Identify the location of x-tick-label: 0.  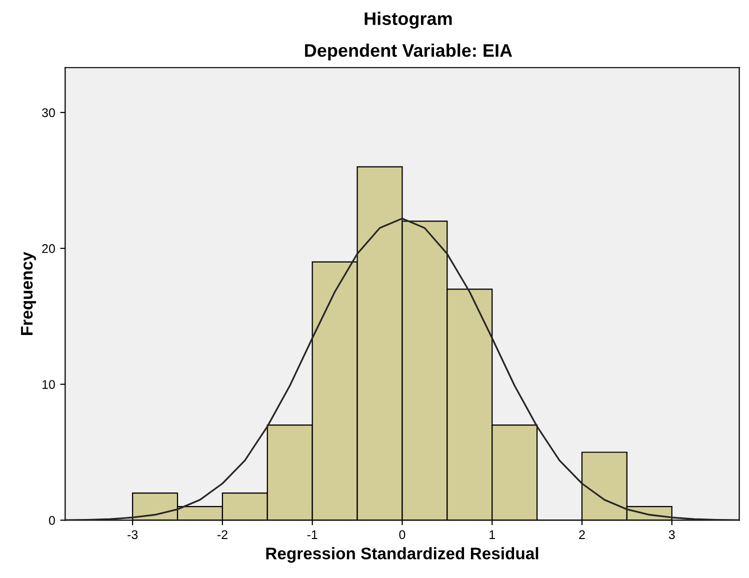
(402, 535).